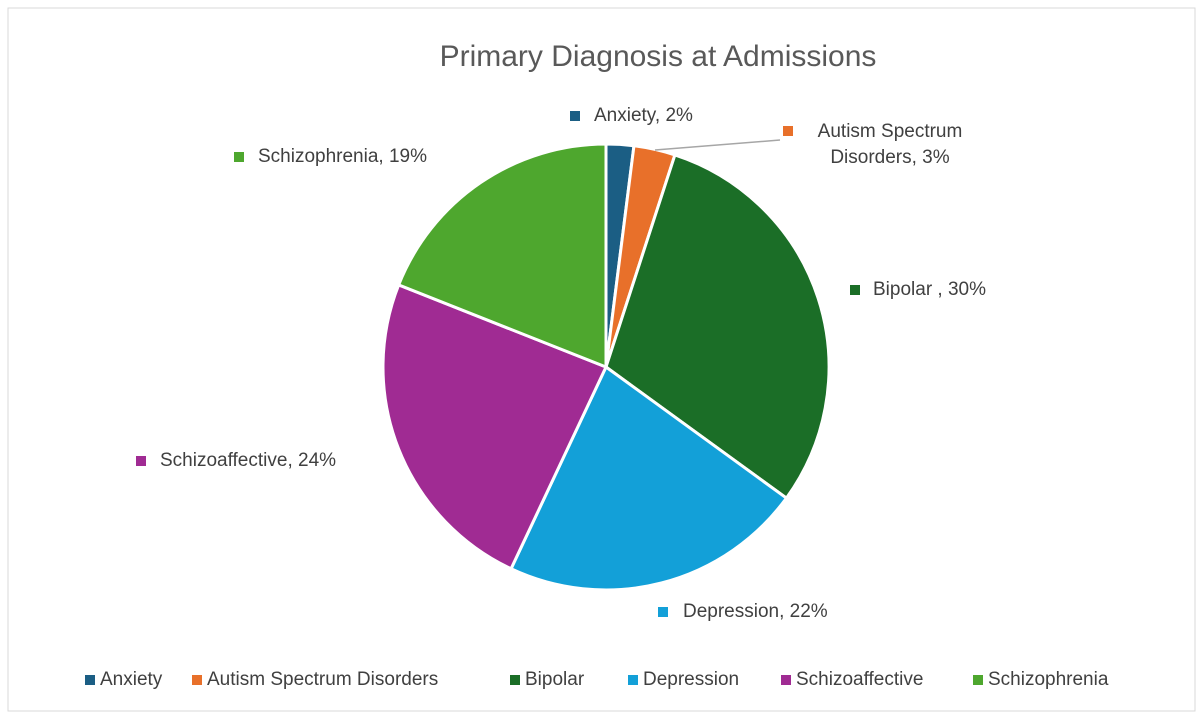 The image size is (1196, 712). Describe the element at coordinates (691, 679) in the screenshot. I see `legend-label: Depression` at that location.